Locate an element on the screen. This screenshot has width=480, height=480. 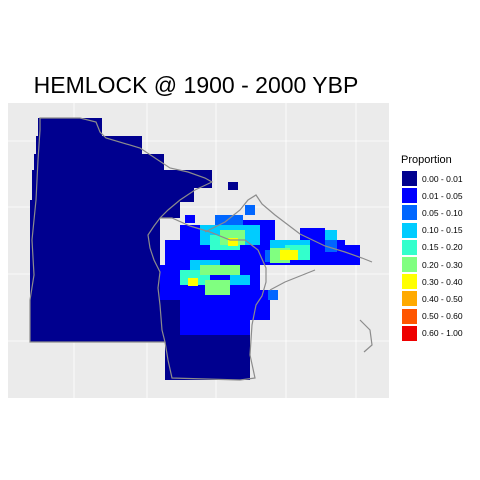
legend-title: Proportion is located at coordinates (426, 160).